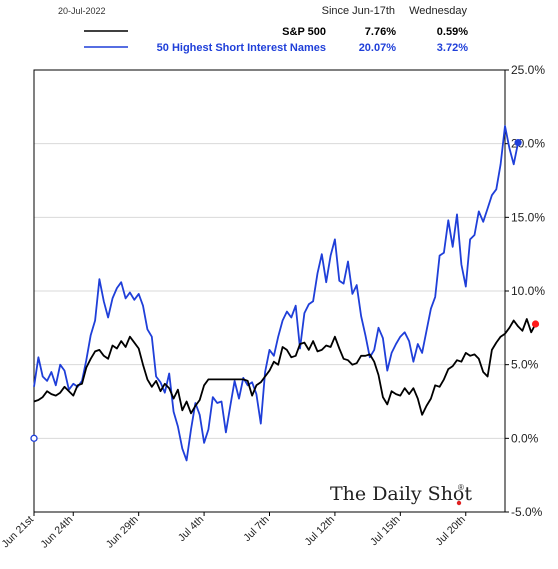 Image resolution: width=558 pixels, height=569 pixels. What do you see at coordinates (378, 48) in the screenshot?
I see `legend-since-short-interest: 20.07%` at bounding box center [378, 48].